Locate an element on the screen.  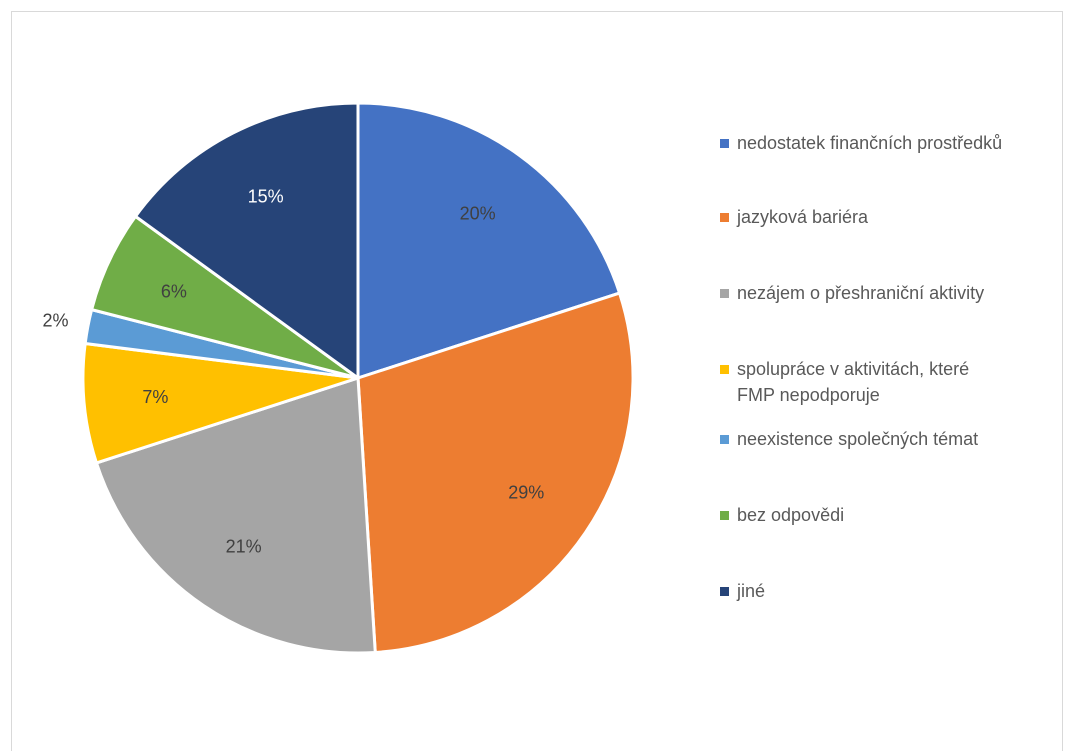
legend-label: nezájem o přeshraniční aktivity is located at coordinates (861, 293).